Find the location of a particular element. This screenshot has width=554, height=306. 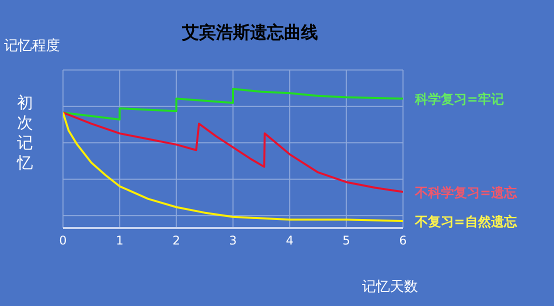

x-tick-label: 5 is located at coordinates (346, 241).